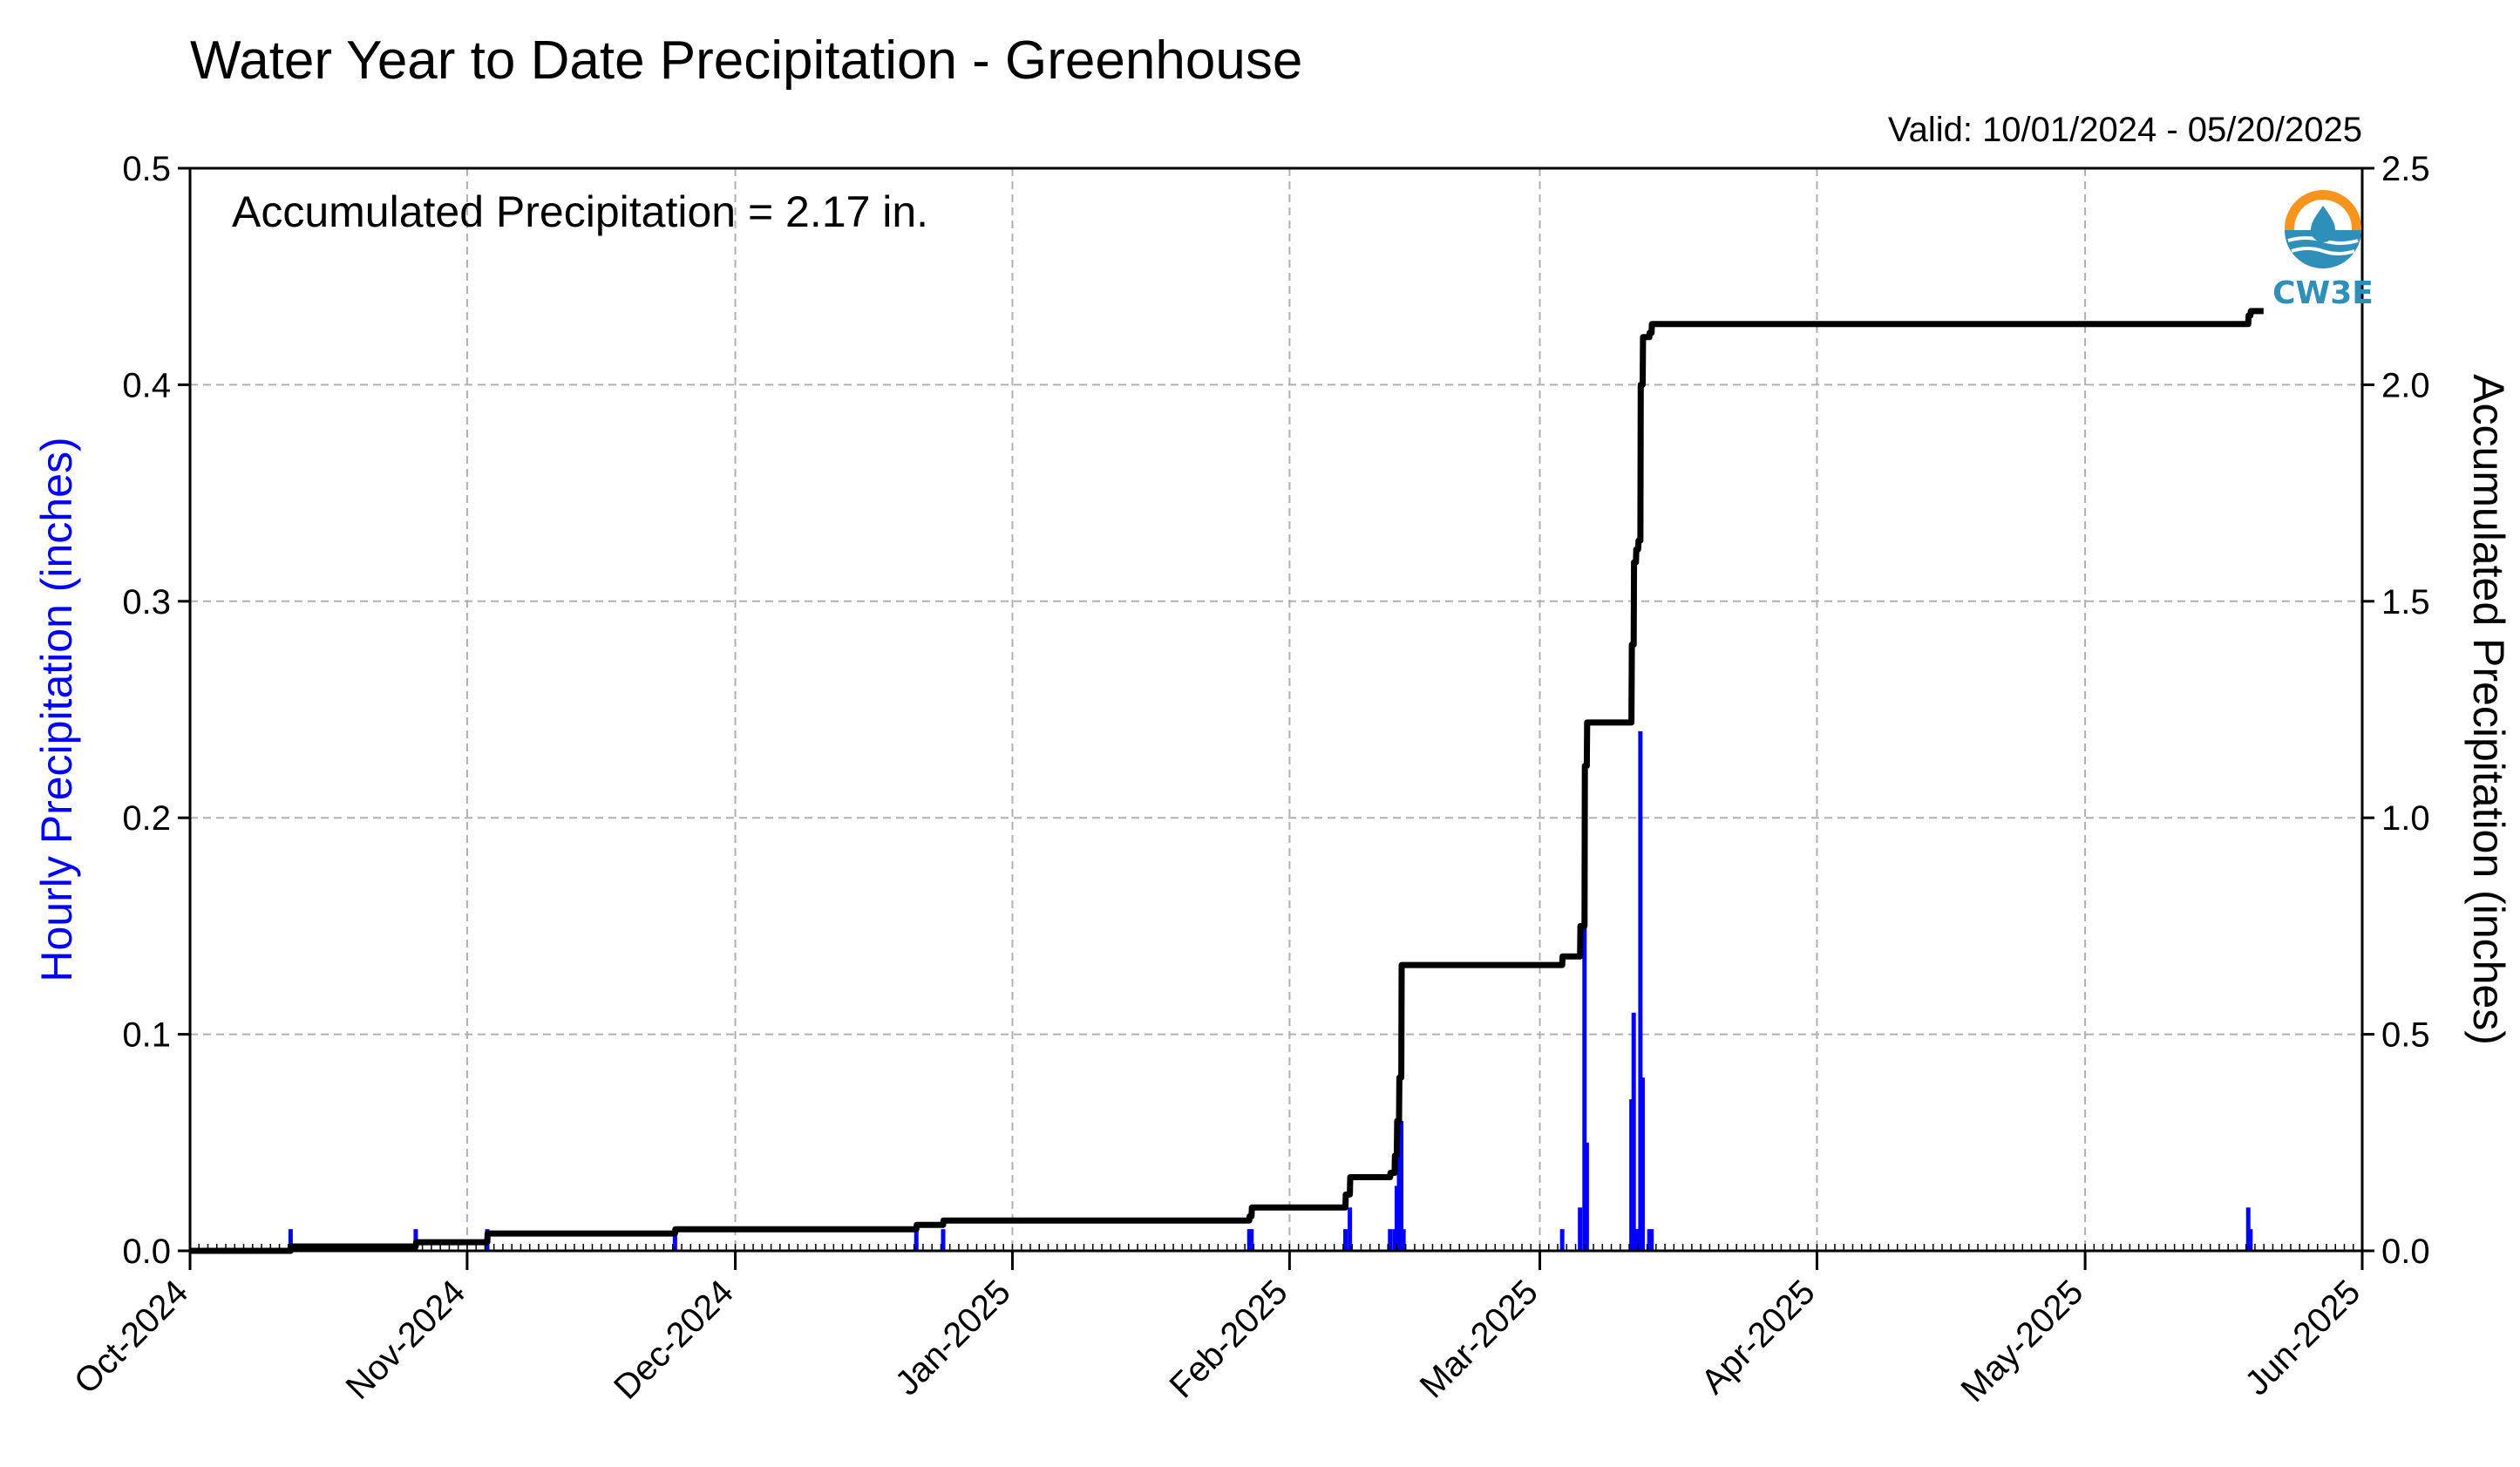  Describe the element at coordinates (146, 818) in the screenshot. I see `y-left-tick-label: 0.2` at that location.